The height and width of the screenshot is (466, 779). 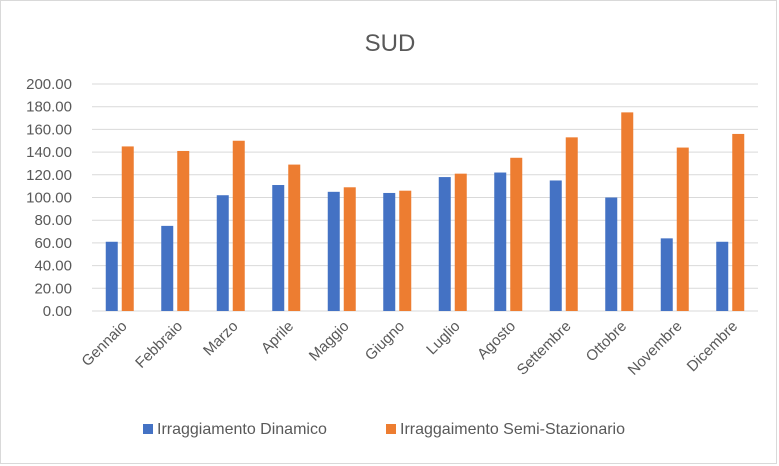 What do you see at coordinates (49, 175) in the screenshot?
I see `y-tick-label: 120.00` at bounding box center [49, 175].